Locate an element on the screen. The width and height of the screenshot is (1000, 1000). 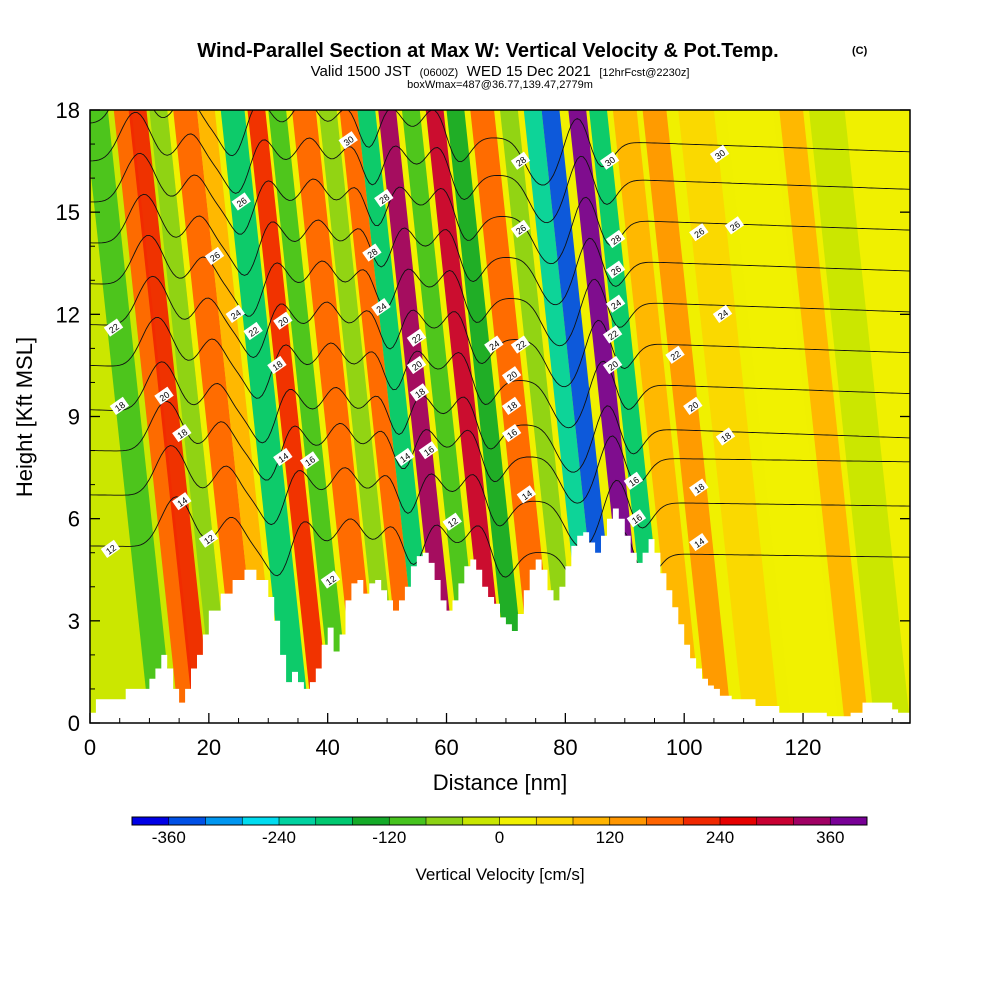
y-tick-label: 15 is located at coordinates (68, 212).